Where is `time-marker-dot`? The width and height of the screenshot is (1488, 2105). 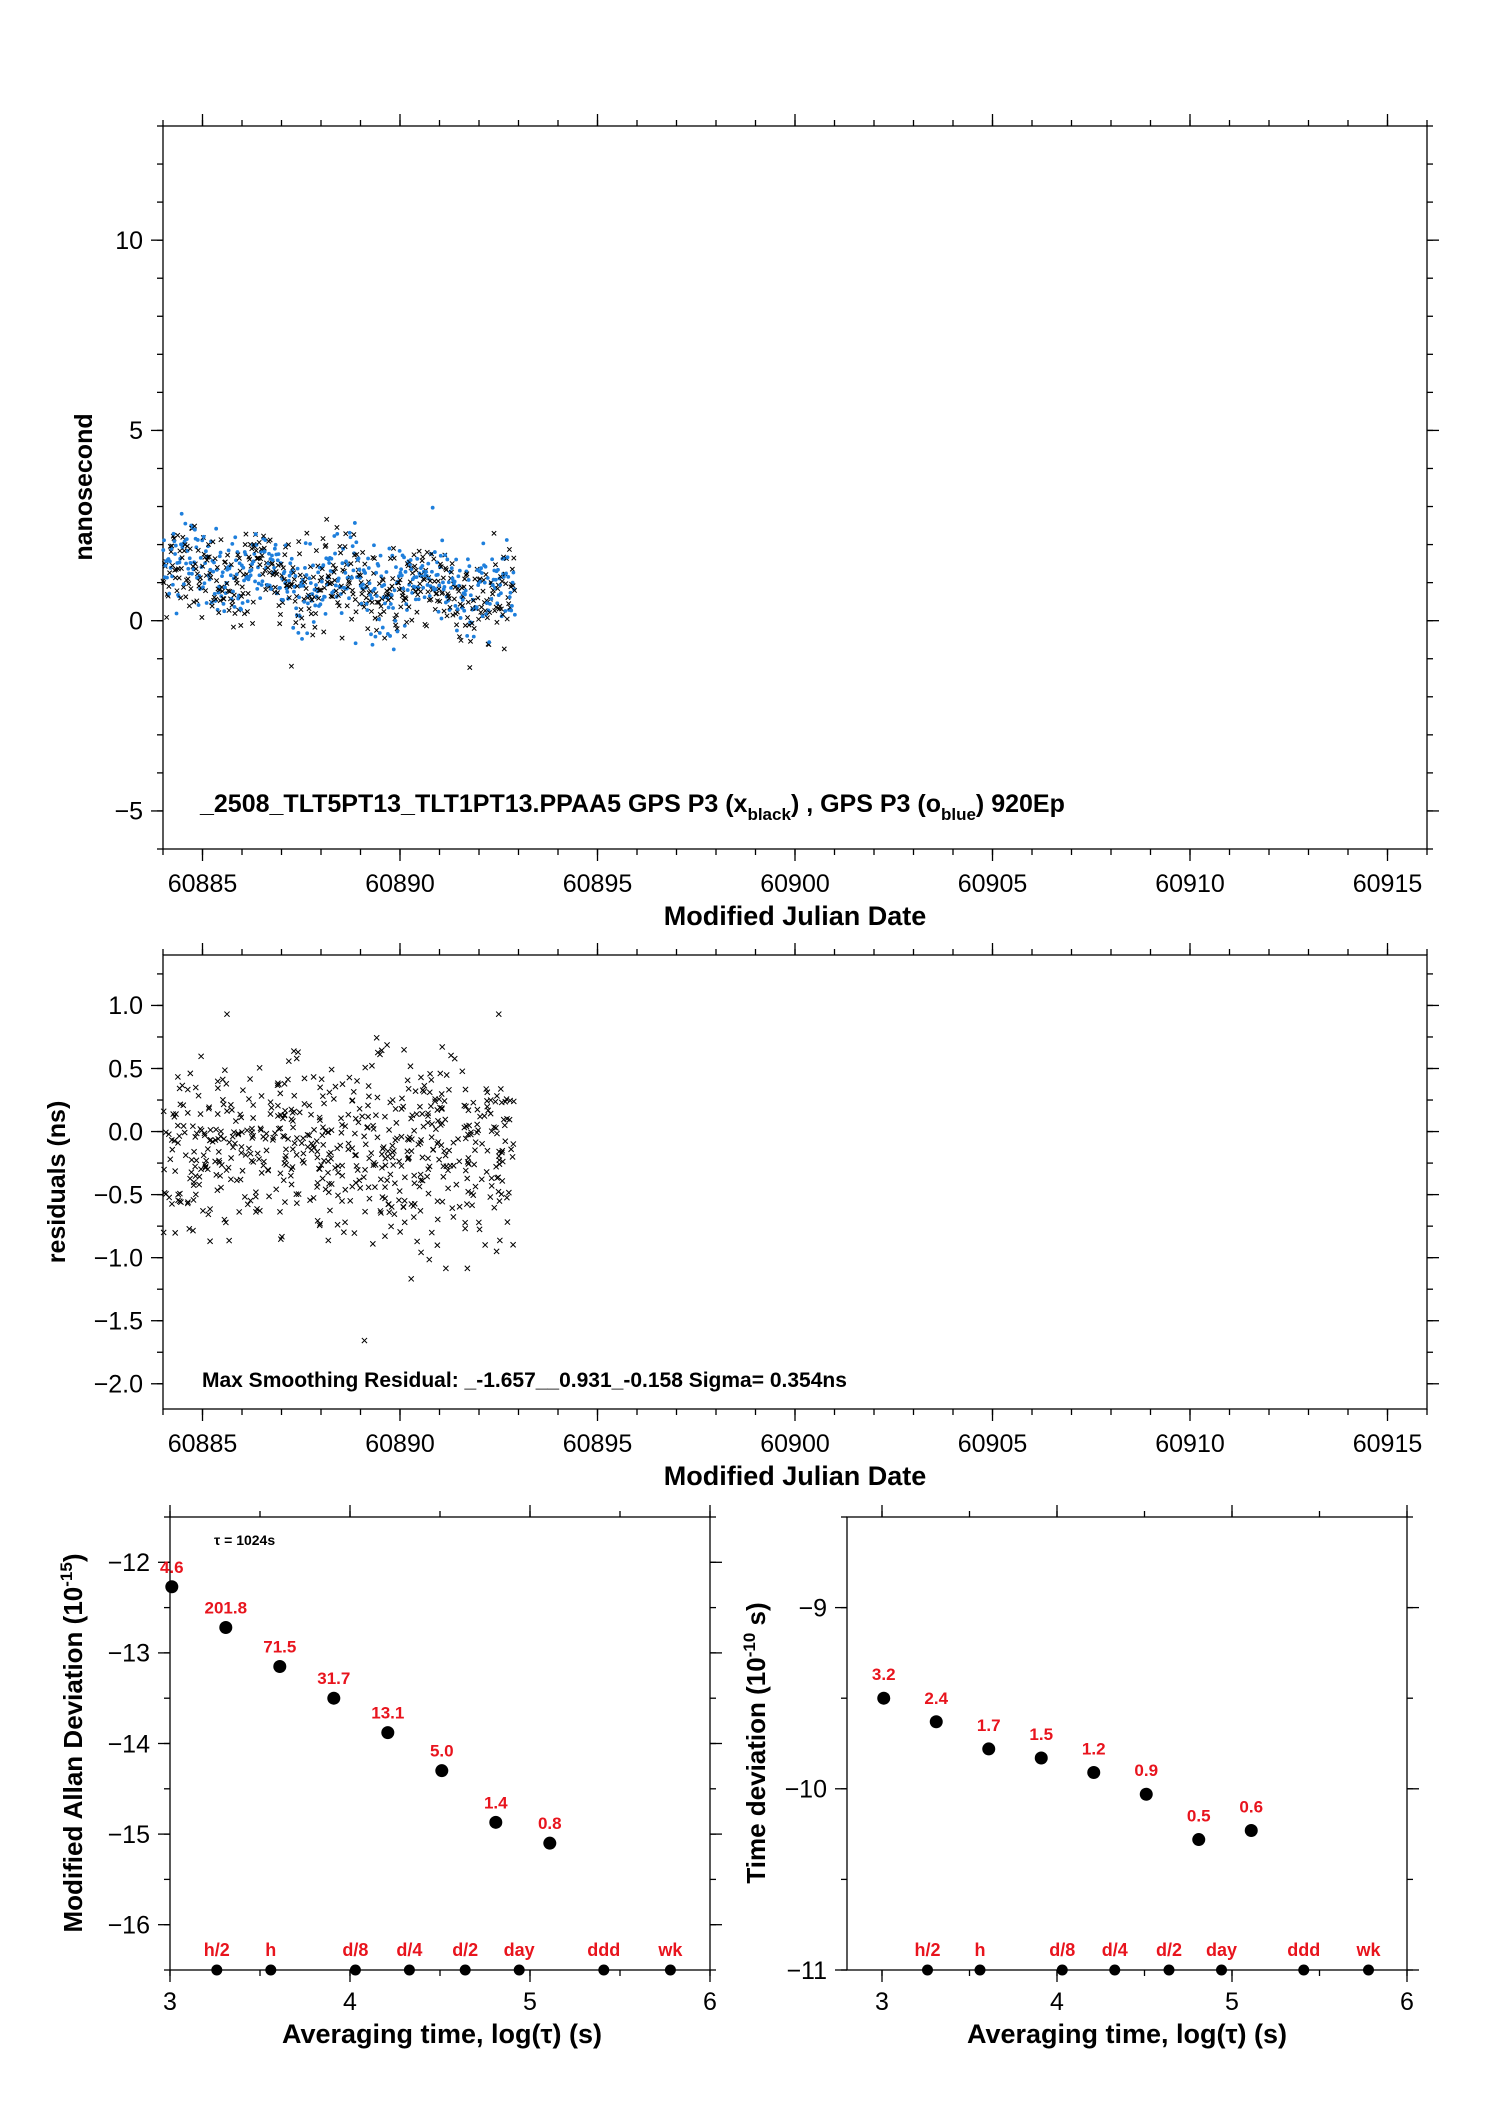
time-marker-dot is located at coordinates (519, 1970).